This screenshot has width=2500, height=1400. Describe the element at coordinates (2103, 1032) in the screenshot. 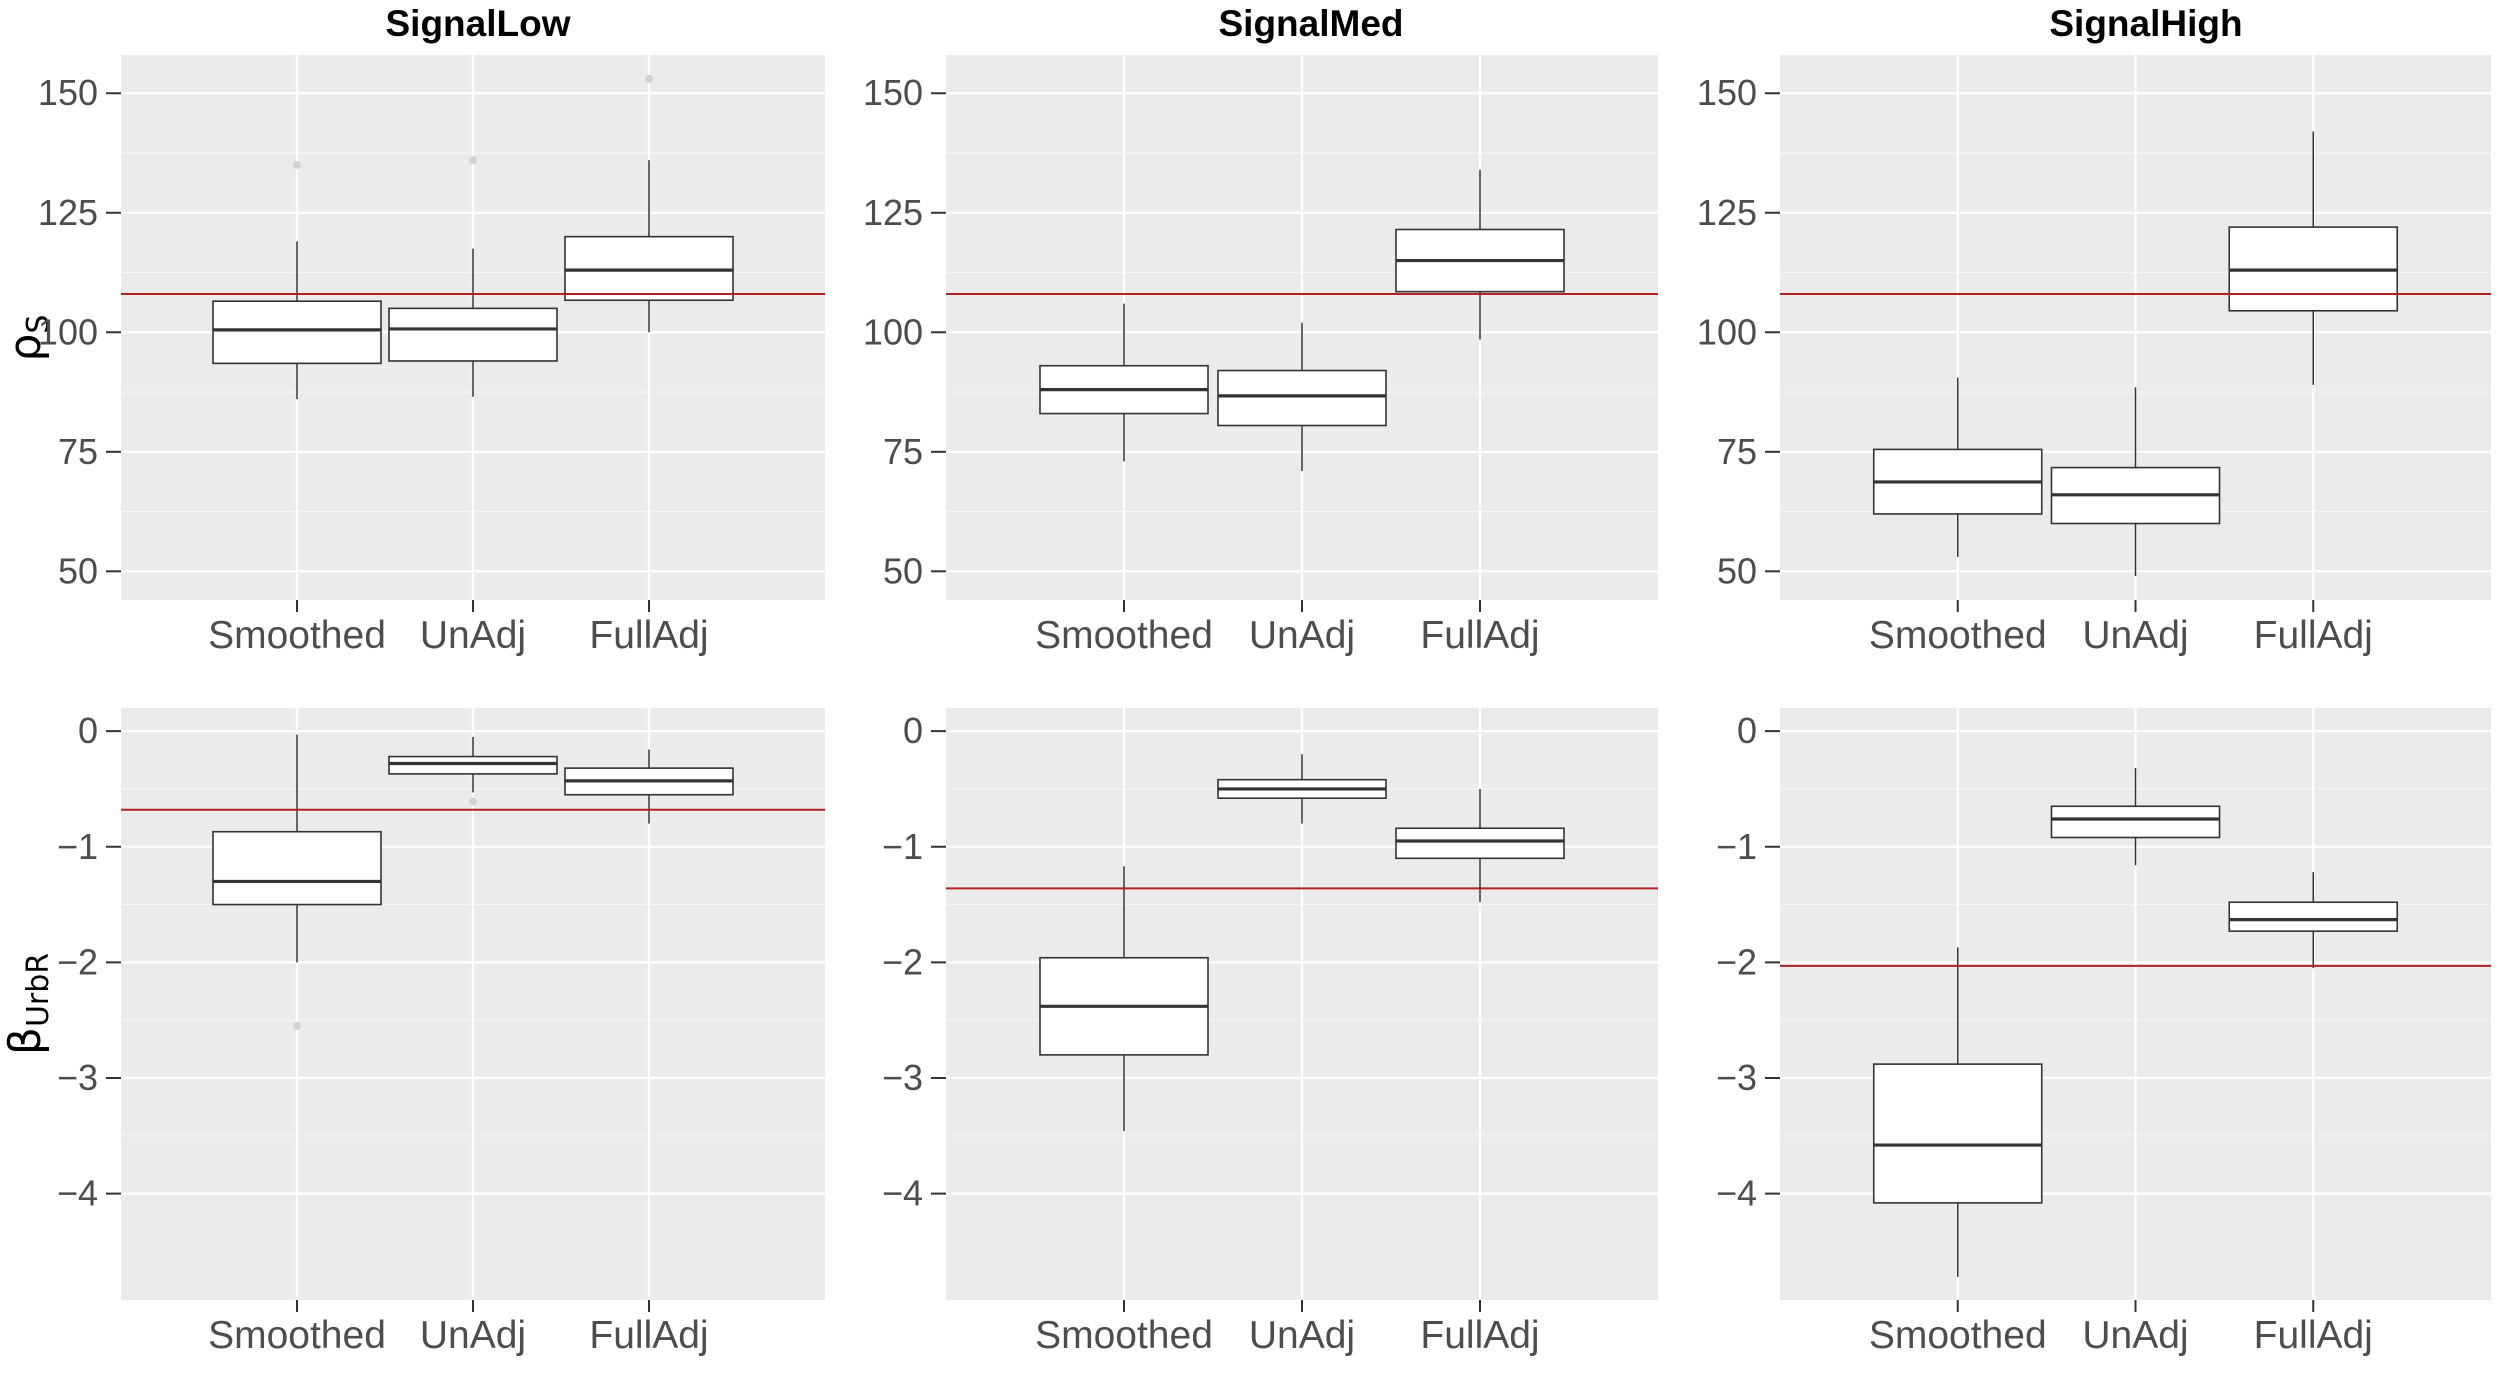

I see `panel-signalhigh-beta-urbr: 0 −1 −2 −3 −4 Smoothed UnAdj FullAdj` at that location.